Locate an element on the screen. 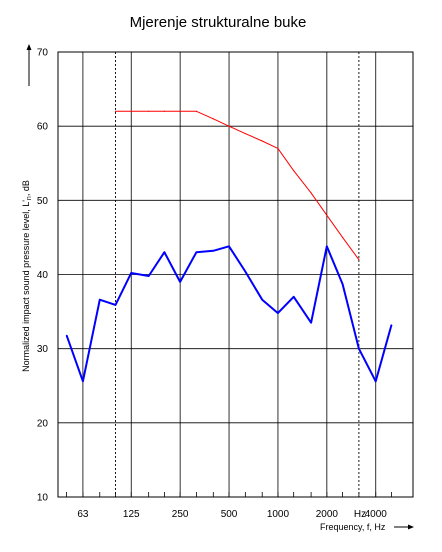  y-tick-label: 50 is located at coordinates (43, 201).